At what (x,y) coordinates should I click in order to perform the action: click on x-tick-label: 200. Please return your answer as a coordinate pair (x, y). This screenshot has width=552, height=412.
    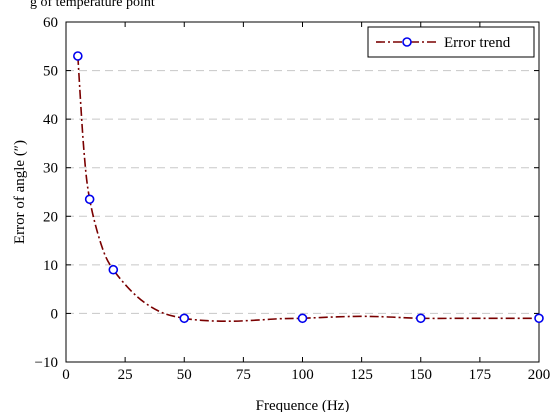
    Looking at the image, I should click on (539, 375).